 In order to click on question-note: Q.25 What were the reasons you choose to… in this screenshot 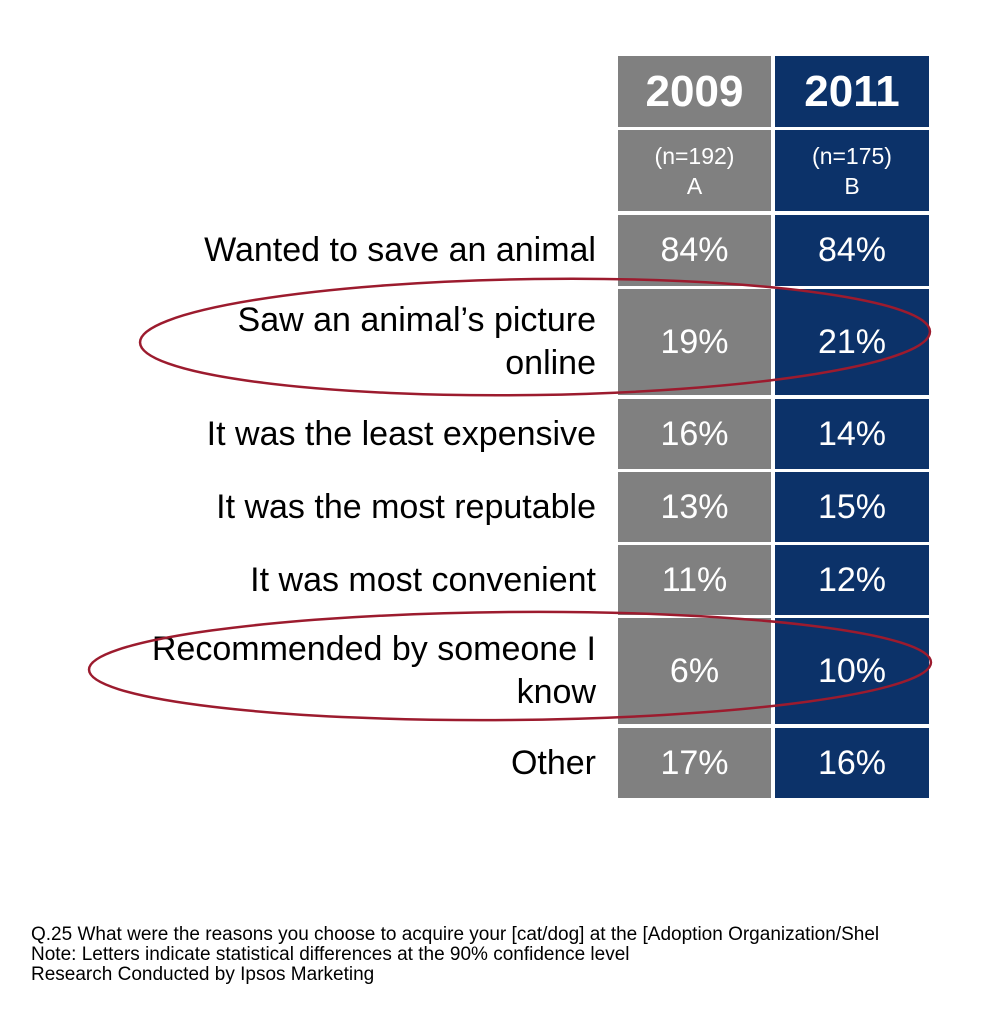, I will do `click(455, 934)`.